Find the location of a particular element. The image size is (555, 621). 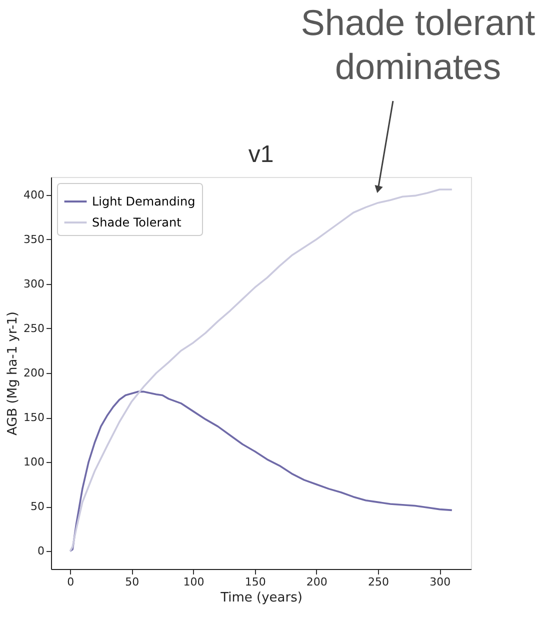

x-tick-label: 300 is located at coordinates (440, 582).